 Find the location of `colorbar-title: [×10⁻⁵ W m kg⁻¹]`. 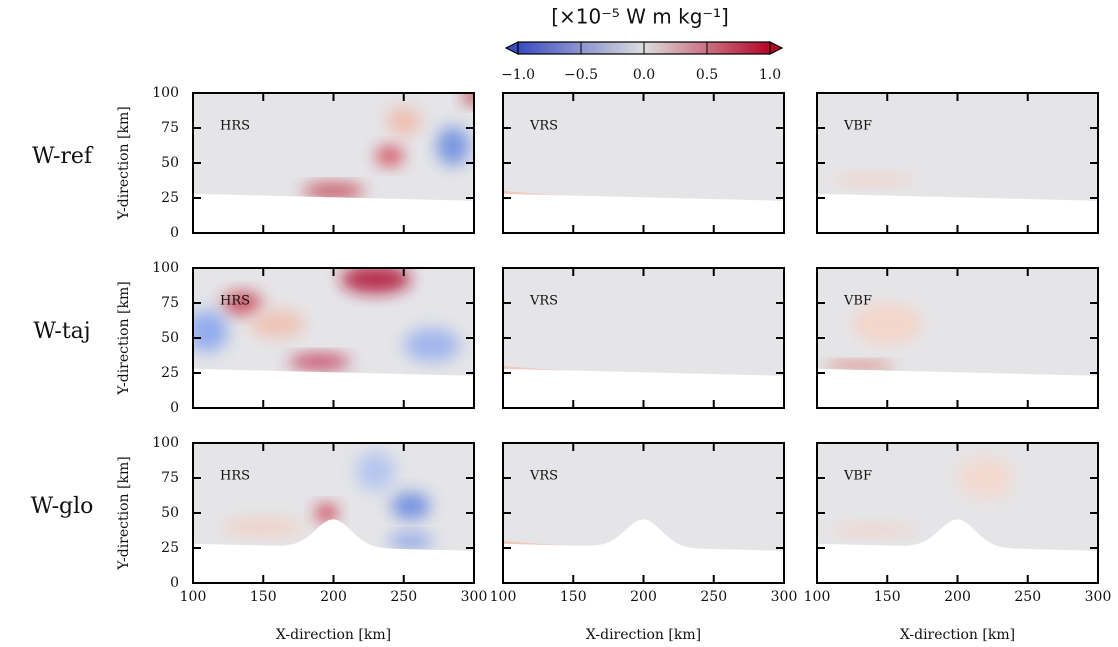

colorbar-title: [×10⁻⁵ W m kg⁻¹] is located at coordinates (640, 17).